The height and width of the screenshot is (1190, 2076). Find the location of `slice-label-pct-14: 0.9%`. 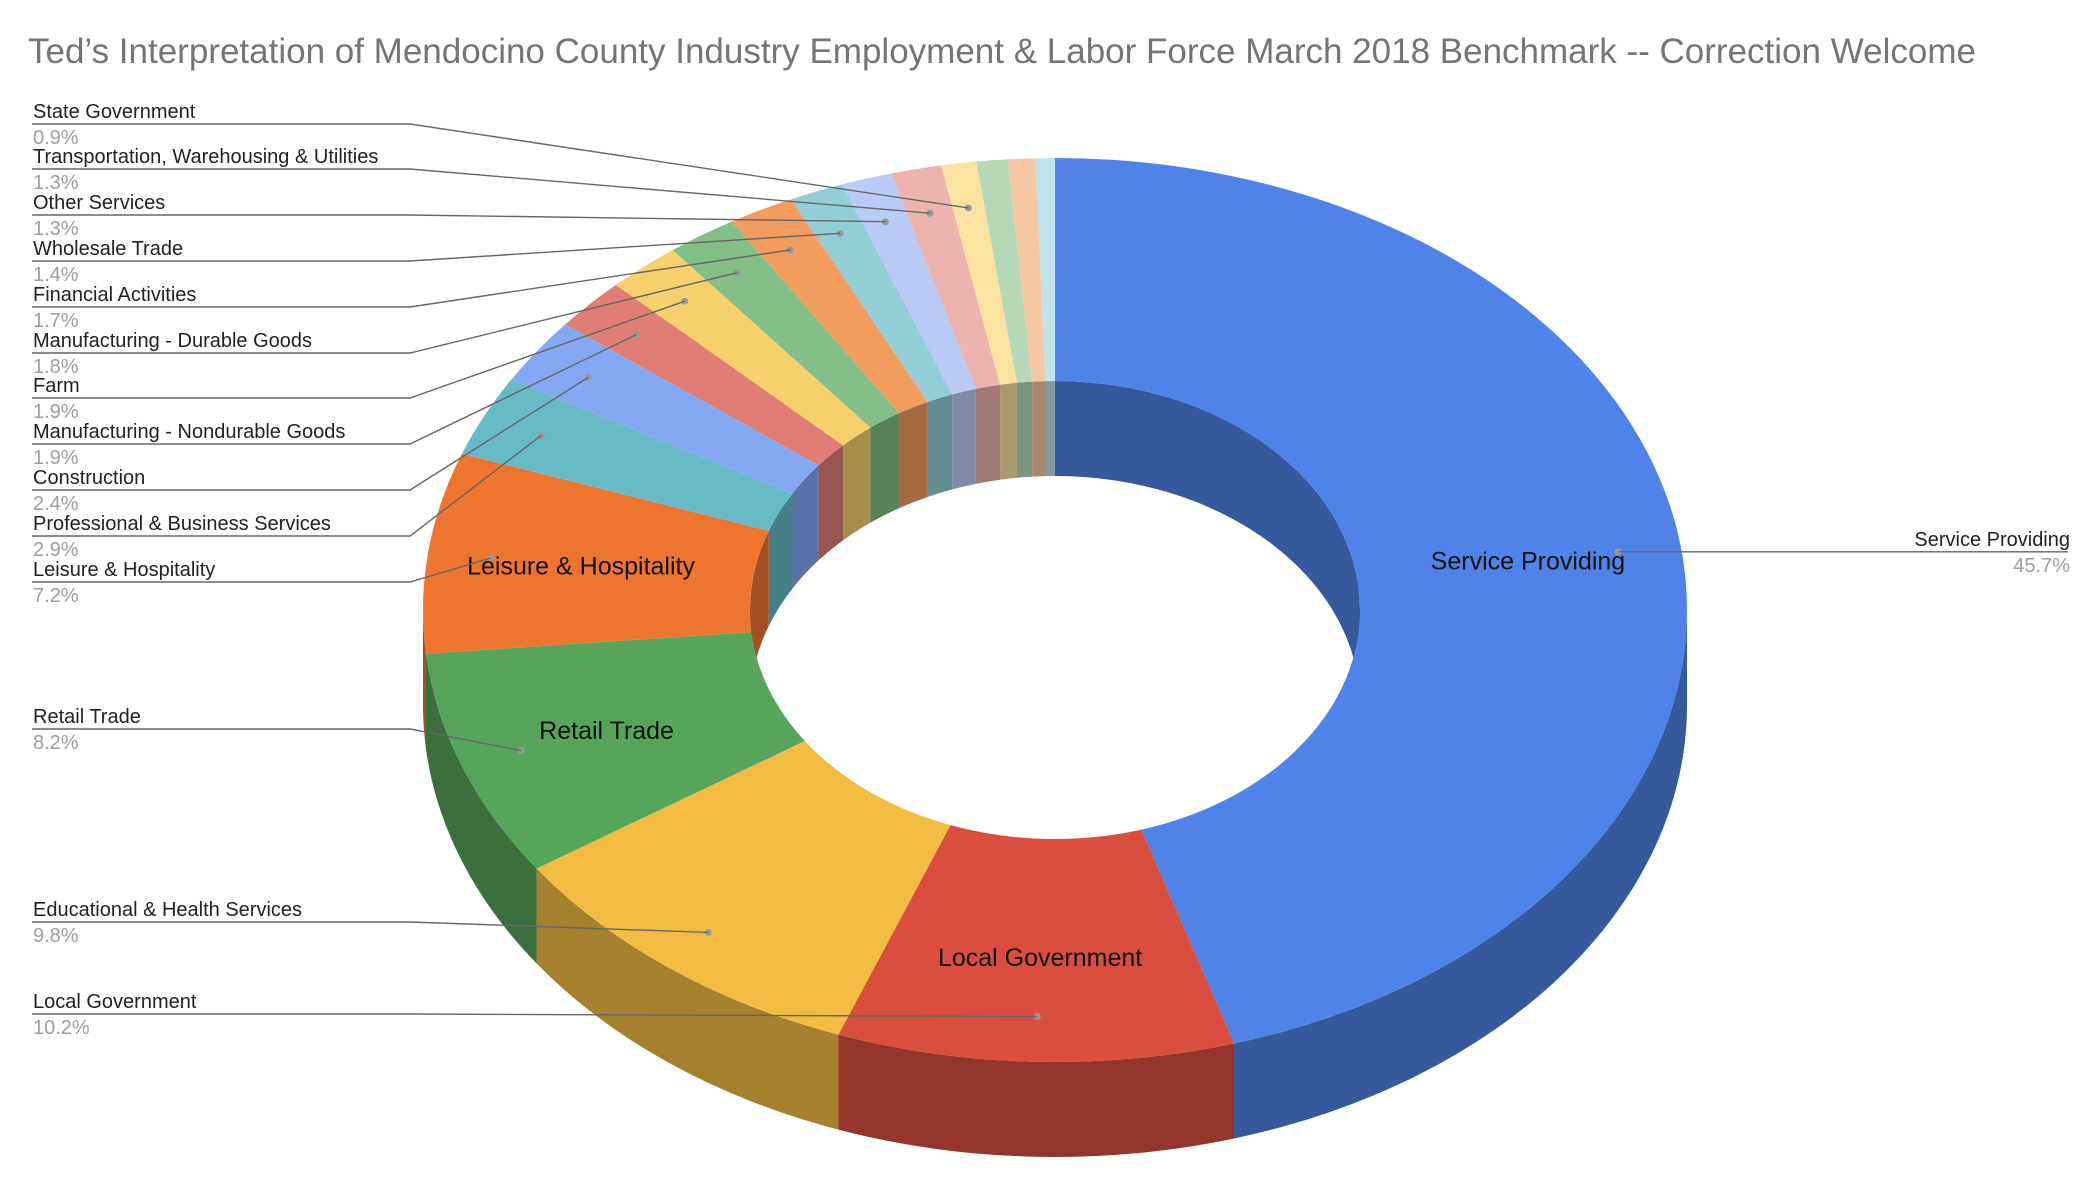

slice-label-pct-14: 0.9% is located at coordinates (56, 138).